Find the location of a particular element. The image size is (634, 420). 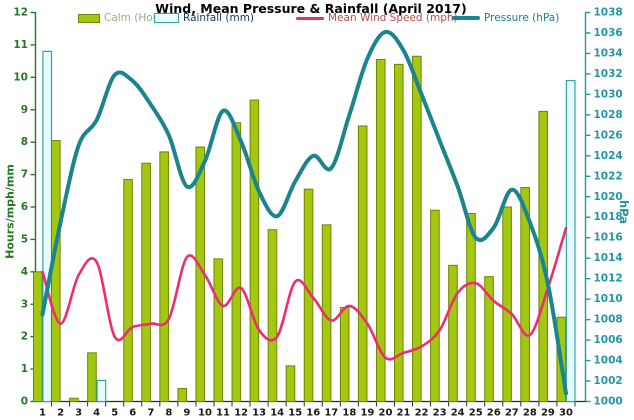

x-axis-tick-label: 12 is located at coordinates (241, 413).